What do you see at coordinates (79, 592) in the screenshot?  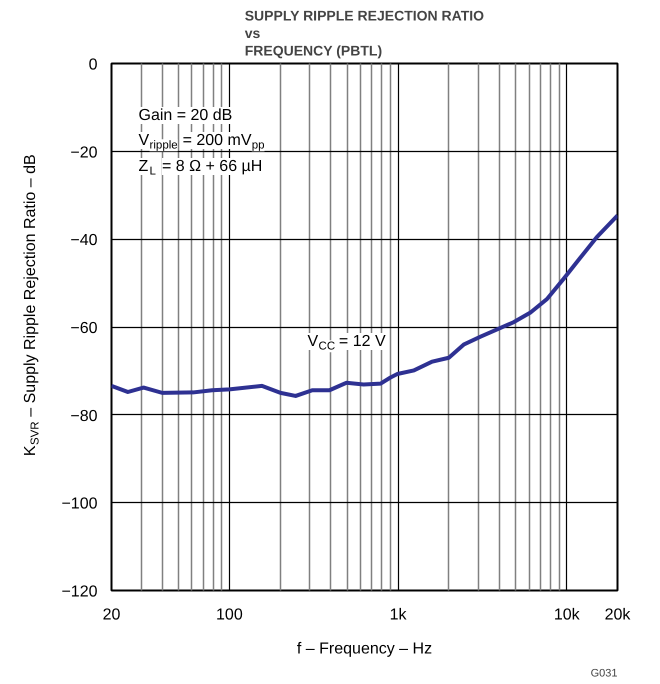 I see `y-tick-label: −120` at bounding box center [79, 592].